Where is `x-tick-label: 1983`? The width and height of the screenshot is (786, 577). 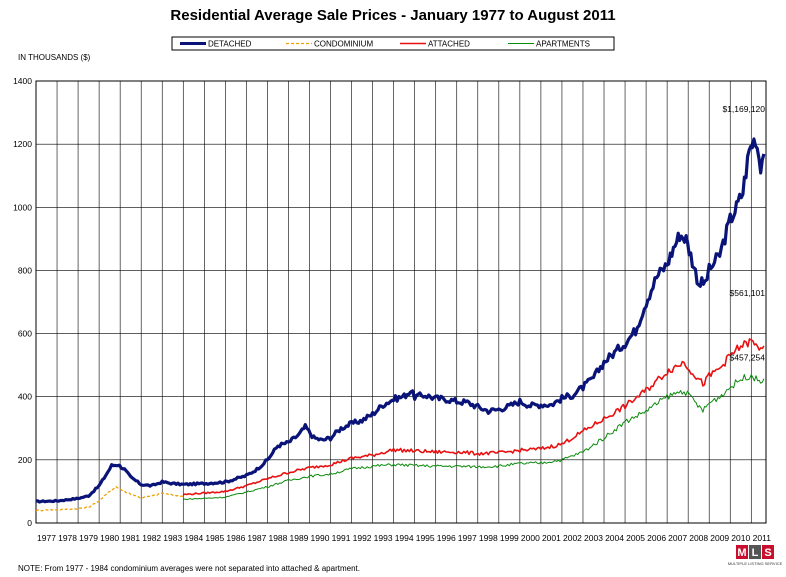
x-tick-label: 1983 is located at coordinates (172, 538).